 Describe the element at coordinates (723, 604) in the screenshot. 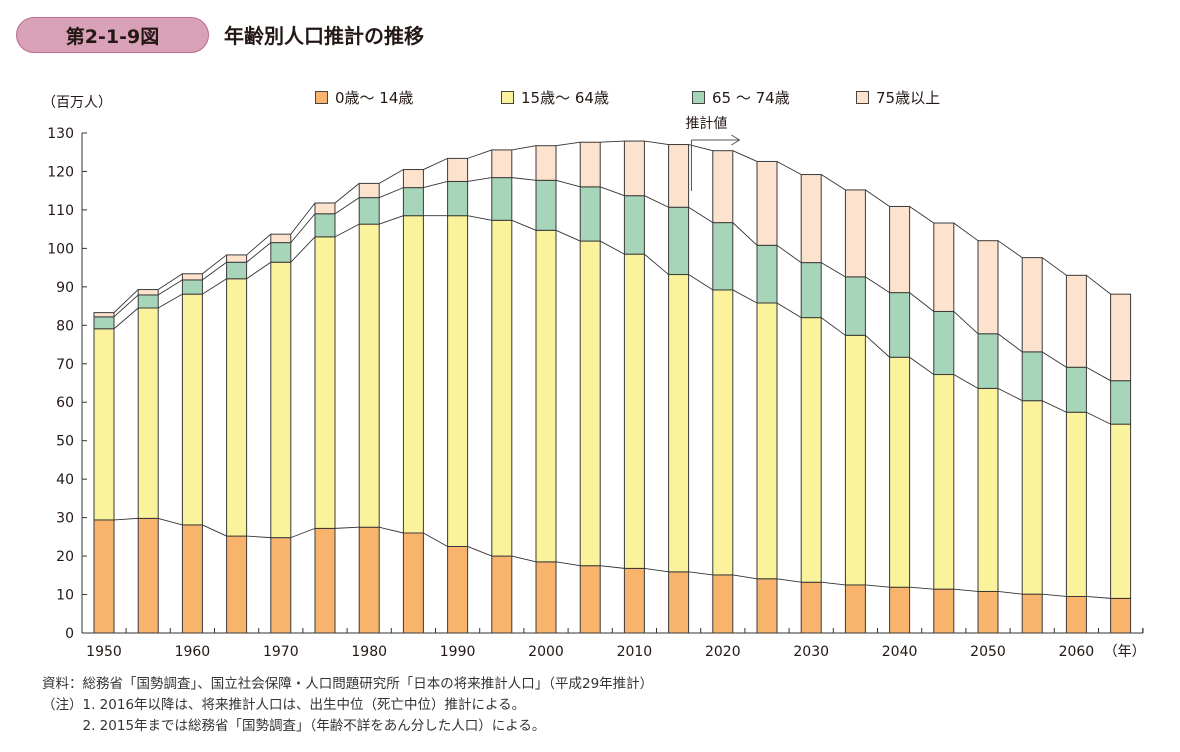

I see `bar-segment-2020-s0` at that location.